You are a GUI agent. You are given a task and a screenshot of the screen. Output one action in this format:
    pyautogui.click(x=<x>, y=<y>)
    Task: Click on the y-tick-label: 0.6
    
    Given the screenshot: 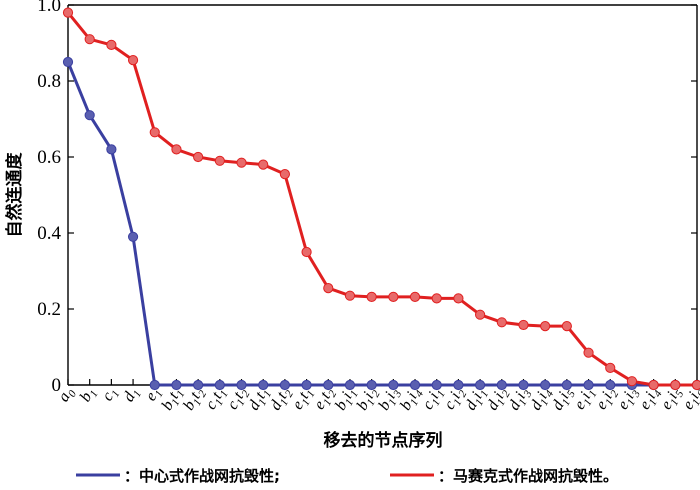 What is the action you would take?
    pyautogui.click(x=49, y=157)
    